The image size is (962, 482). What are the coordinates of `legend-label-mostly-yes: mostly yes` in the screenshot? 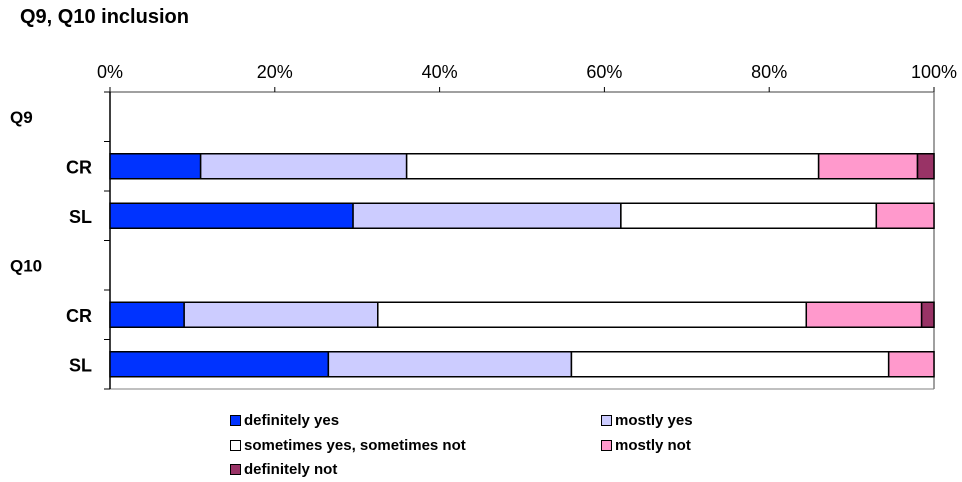 It's located at (654, 420).